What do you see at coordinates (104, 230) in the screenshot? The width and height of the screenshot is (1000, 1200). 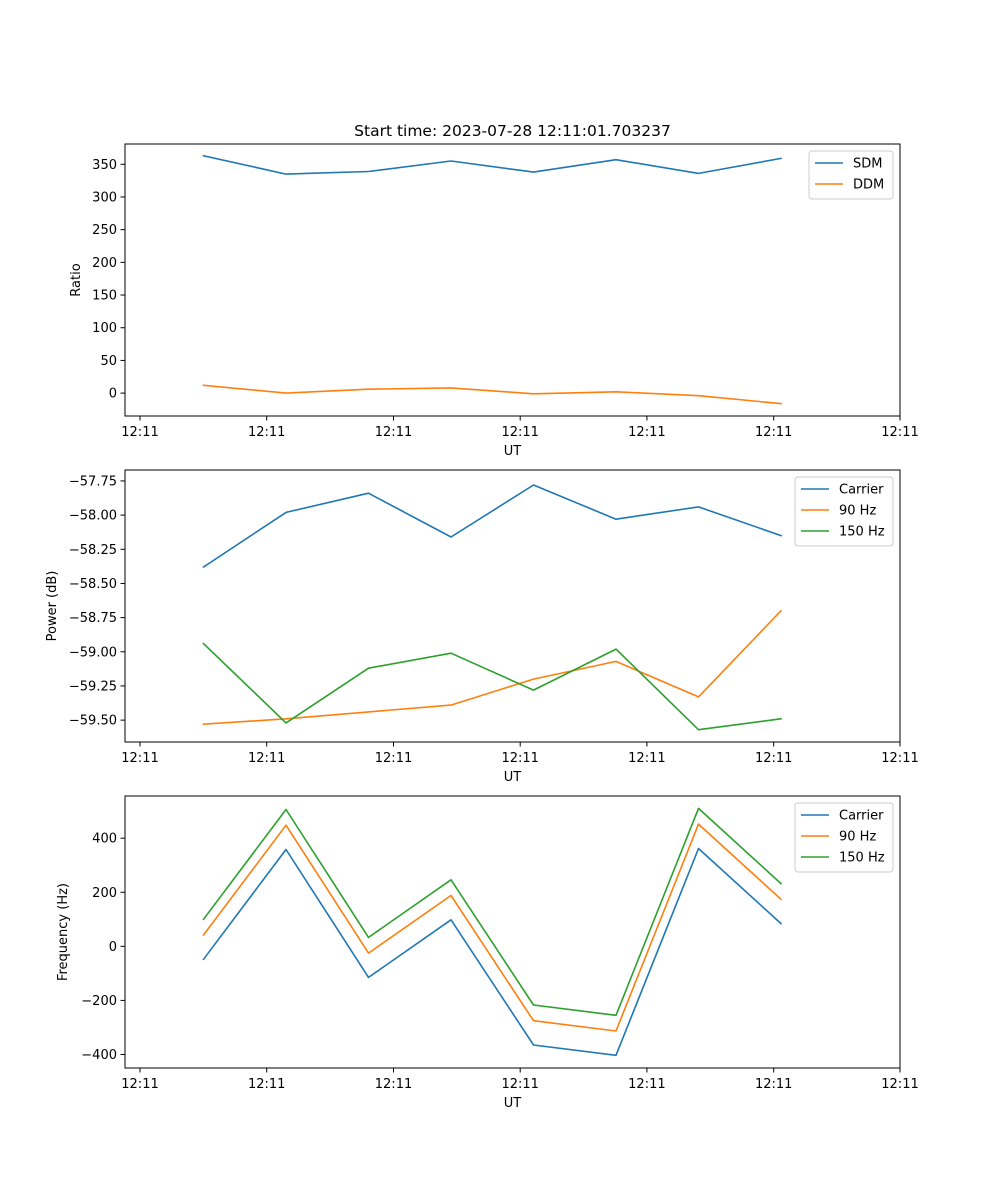 I see `y-tick-label: 250` at bounding box center [104, 230].